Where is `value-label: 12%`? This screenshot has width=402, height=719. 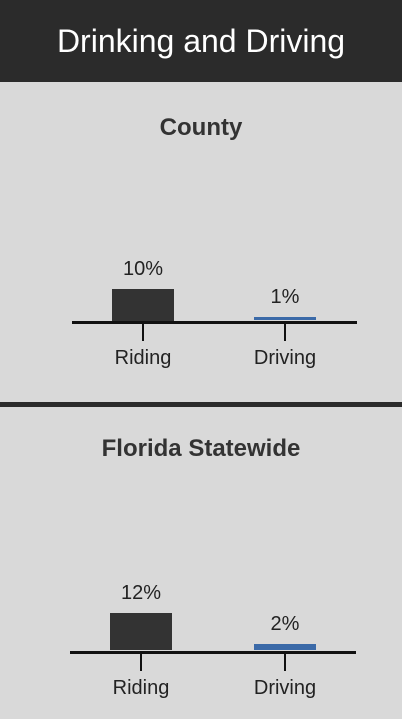
value-label: 12% is located at coordinates (141, 592).